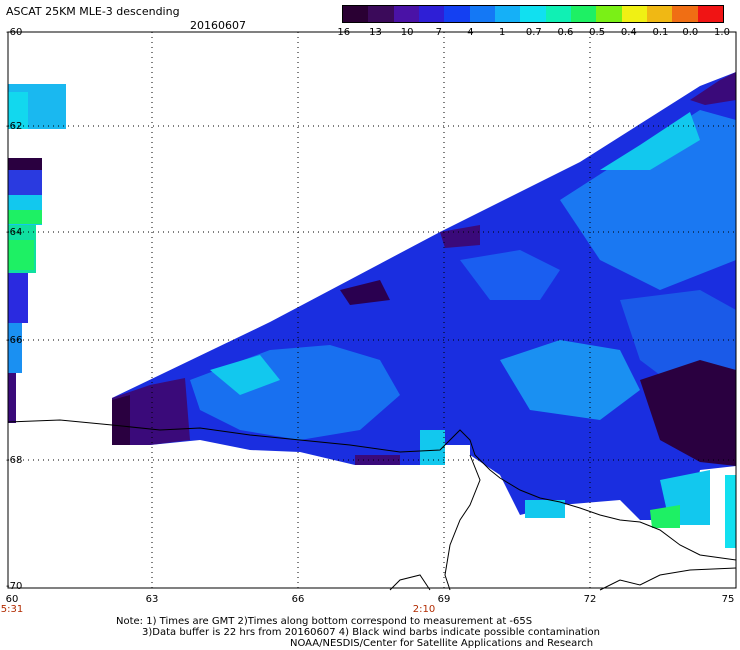 The width and height of the screenshot is (740, 650). Describe the element at coordinates (14, 460) in the screenshot. I see `lat-label: -68` at that location.